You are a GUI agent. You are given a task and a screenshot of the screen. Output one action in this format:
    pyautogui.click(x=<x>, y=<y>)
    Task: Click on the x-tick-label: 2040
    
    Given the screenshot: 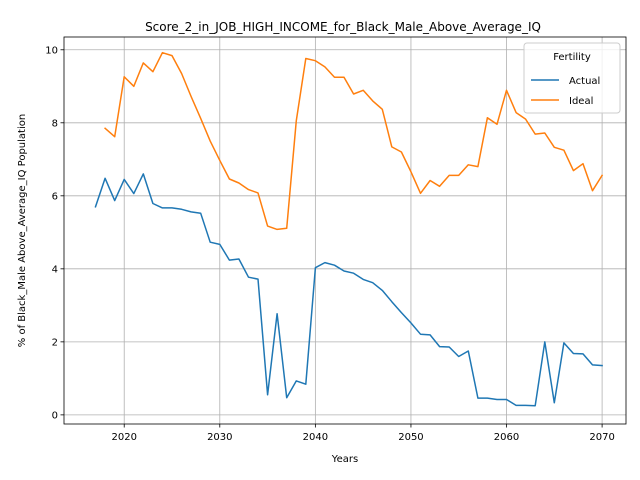 What is the action you would take?
    pyautogui.click(x=315, y=437)
    